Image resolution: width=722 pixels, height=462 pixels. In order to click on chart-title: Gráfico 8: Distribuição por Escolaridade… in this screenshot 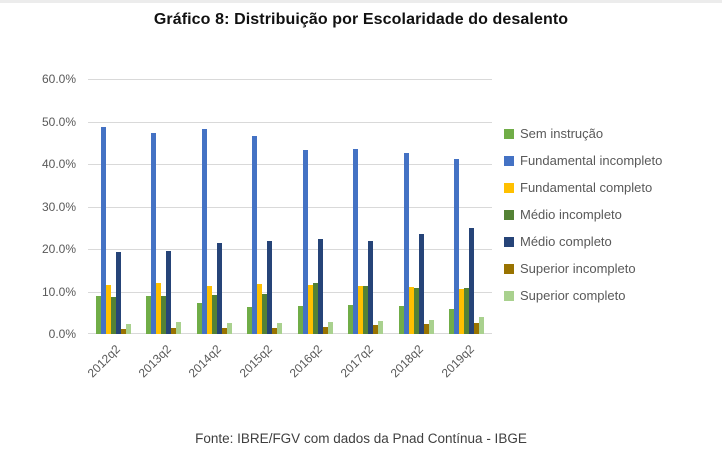, I will do `click(361, 19)`.